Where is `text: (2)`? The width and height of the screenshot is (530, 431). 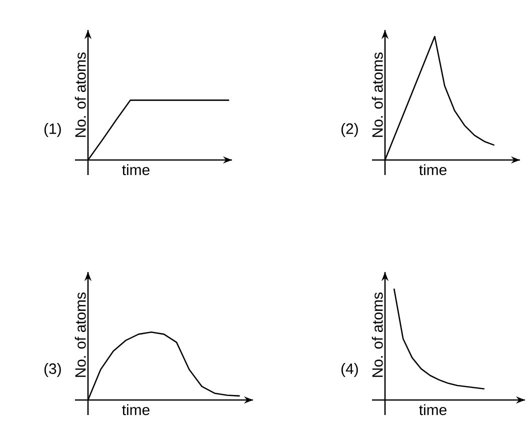 text: (2) is located at coordinates (349, 130).